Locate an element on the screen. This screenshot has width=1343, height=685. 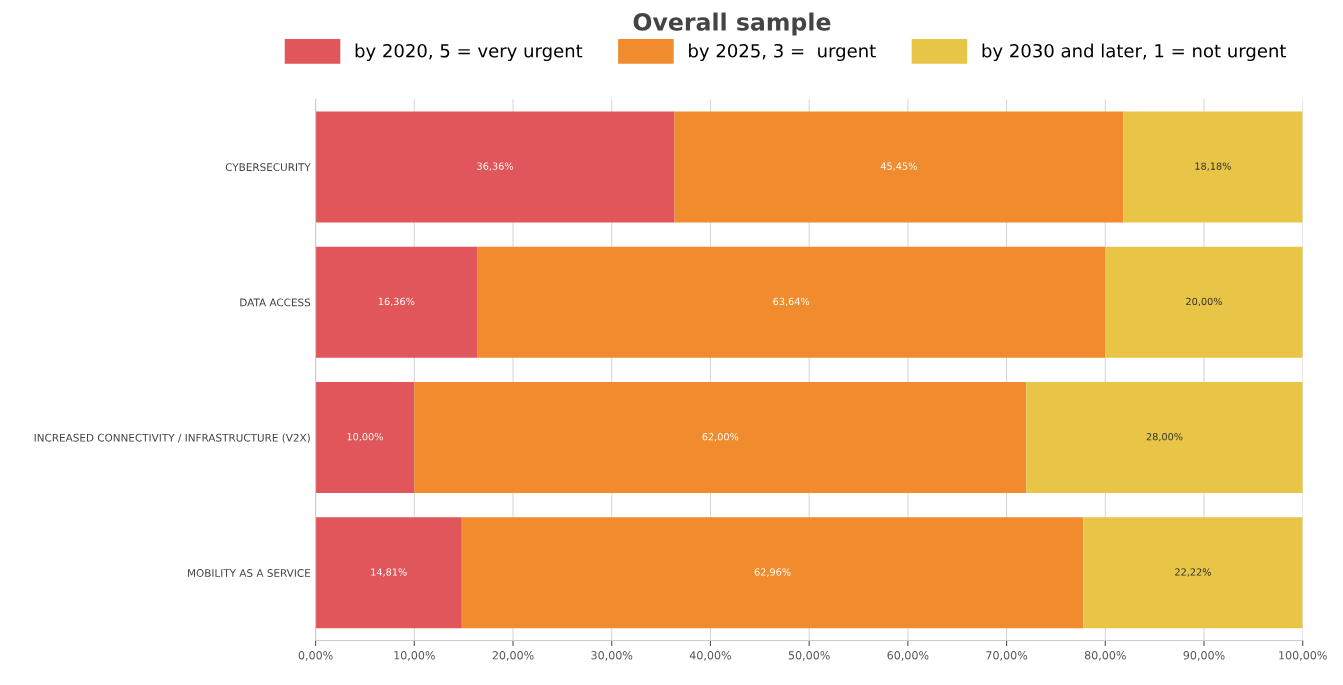
x-tick-label: 10,00% is located at coordinates (414, 656).